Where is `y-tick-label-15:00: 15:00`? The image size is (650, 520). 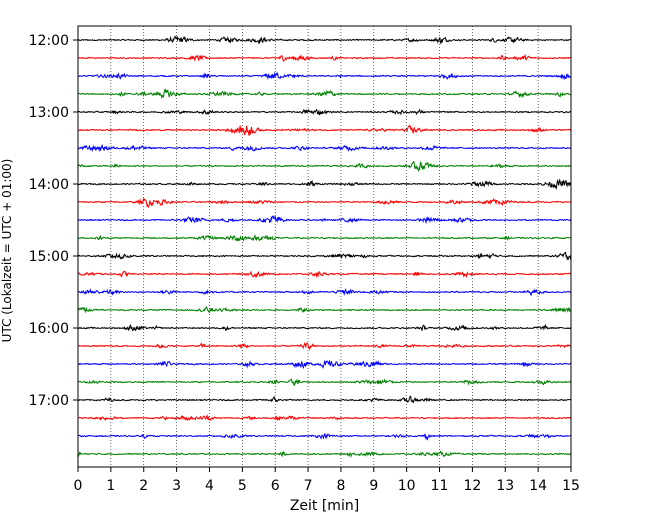 y-tick-label-15:00: 15:00 is located at coordinates (49, 257).